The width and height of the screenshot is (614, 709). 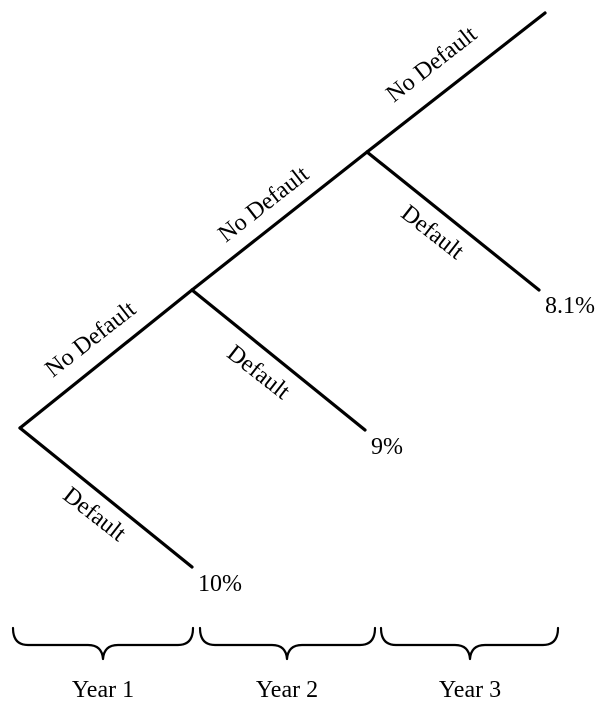 I want to click on year1-brace, so click(x=103, y=643).